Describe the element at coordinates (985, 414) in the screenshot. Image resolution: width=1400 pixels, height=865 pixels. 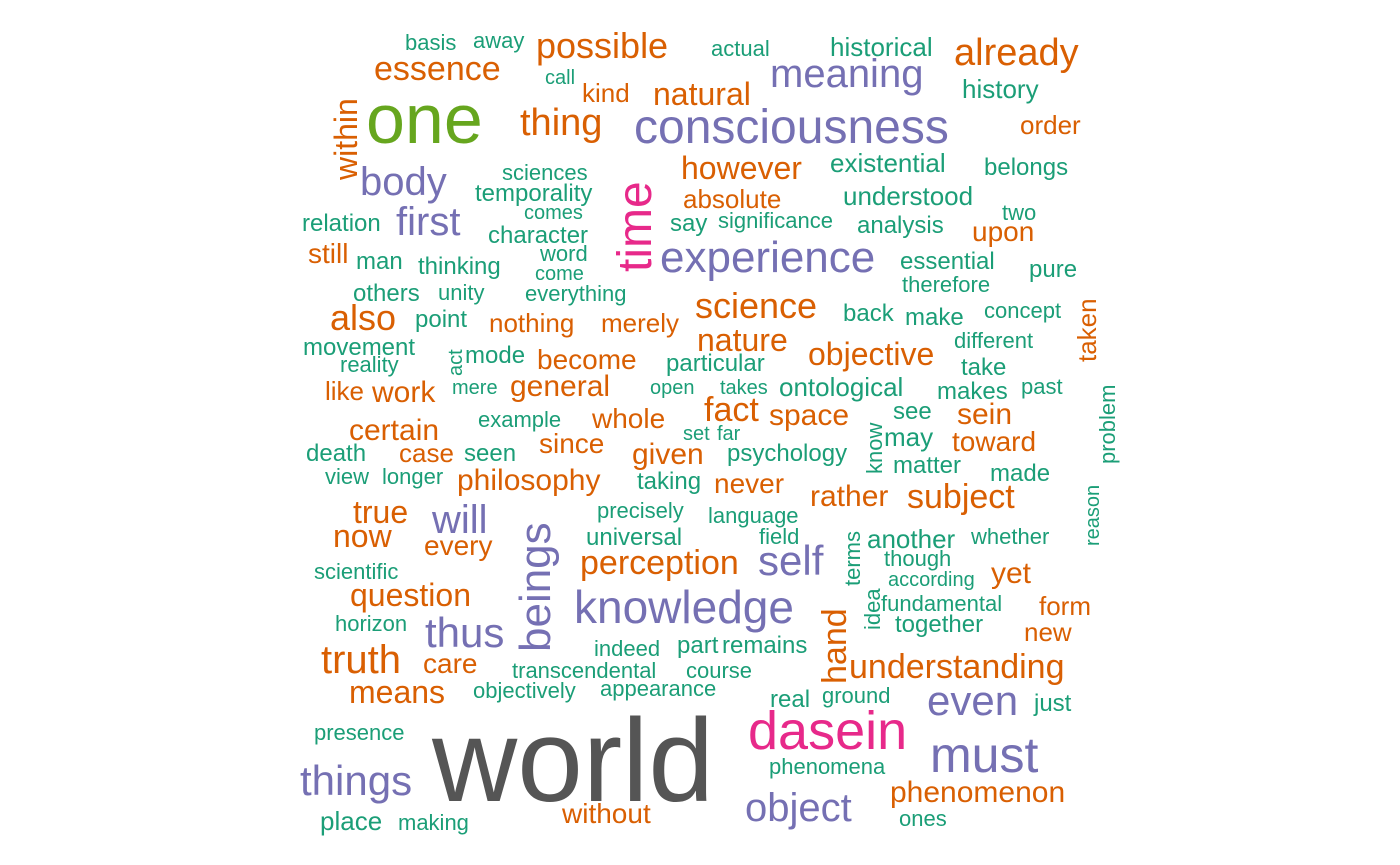
I see `cloud-word-sein: sein` at that location.